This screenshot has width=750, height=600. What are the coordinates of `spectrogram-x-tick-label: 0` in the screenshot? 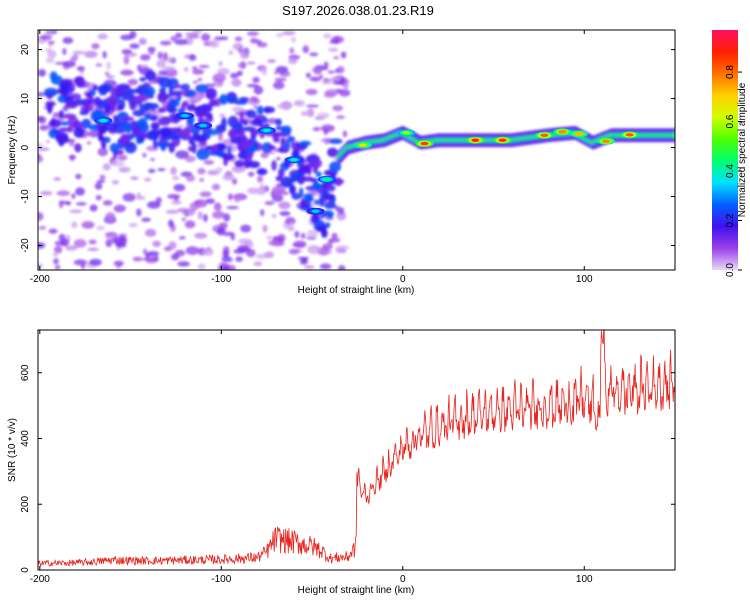 It's located at (403, 279).